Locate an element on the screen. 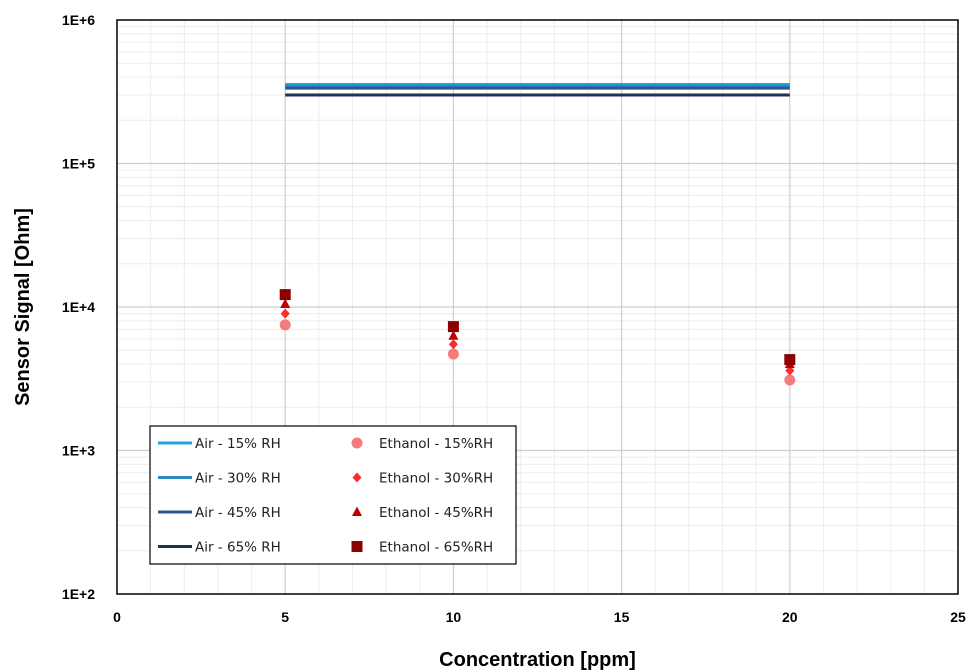 The width and height of the screenshot is (966, 670). legend-label: Air - 30% RH is located at coordinates (238, 479).